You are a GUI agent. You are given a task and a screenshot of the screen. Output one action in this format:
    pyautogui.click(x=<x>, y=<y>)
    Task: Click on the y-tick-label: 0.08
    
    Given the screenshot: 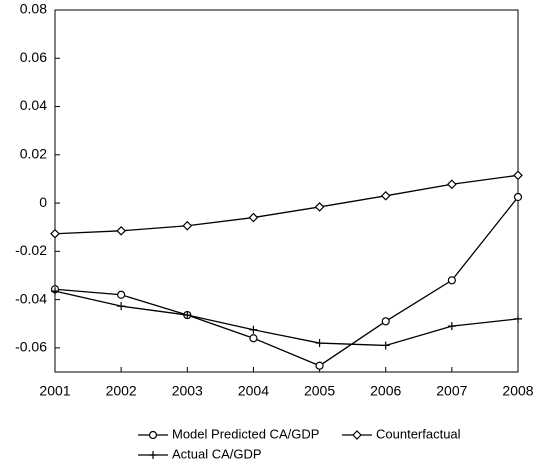 What is the action you would take?
    pyautogui.click(x=33, y=9)
    